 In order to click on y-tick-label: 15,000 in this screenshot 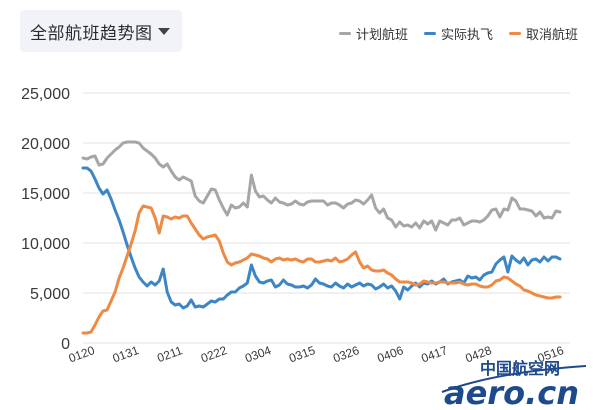, I will do `click(45, 194)`.